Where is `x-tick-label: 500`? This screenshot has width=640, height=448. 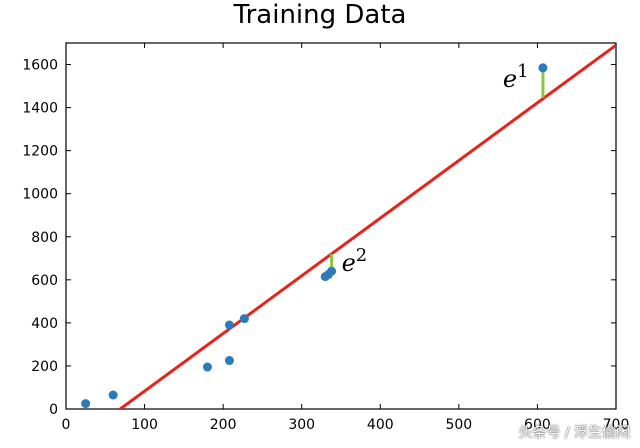 x-tick-label: 500 is located at coordinates (458, 425).